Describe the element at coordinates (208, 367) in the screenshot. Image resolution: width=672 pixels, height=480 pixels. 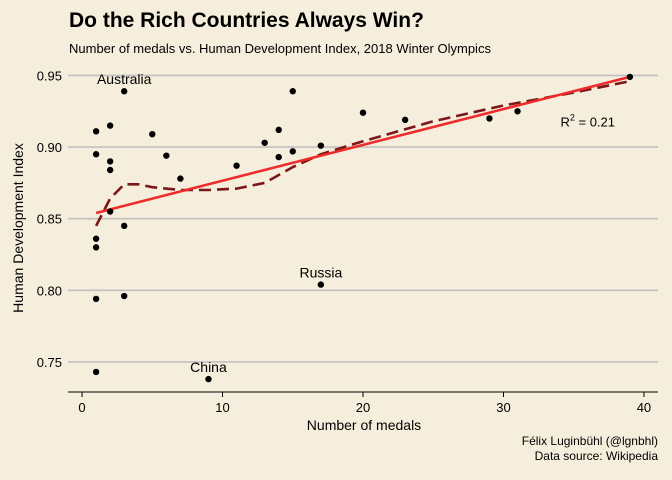
I see `point-label: China` at that location.